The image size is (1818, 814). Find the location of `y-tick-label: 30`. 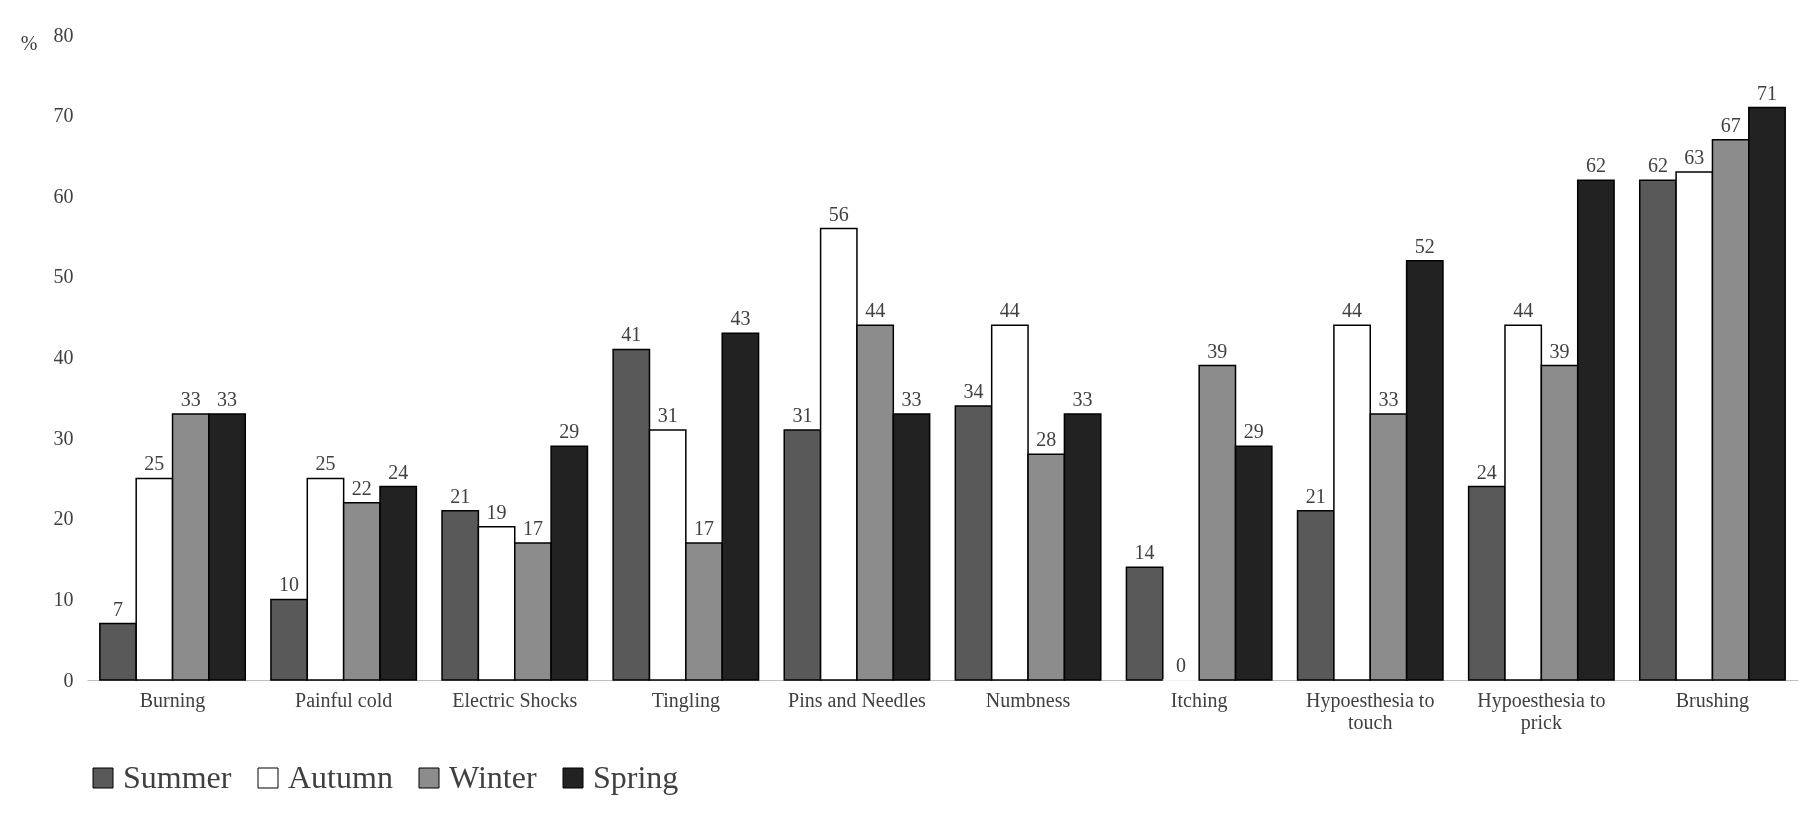

y-tick-label: 30 is located at coordinates (63, 437).